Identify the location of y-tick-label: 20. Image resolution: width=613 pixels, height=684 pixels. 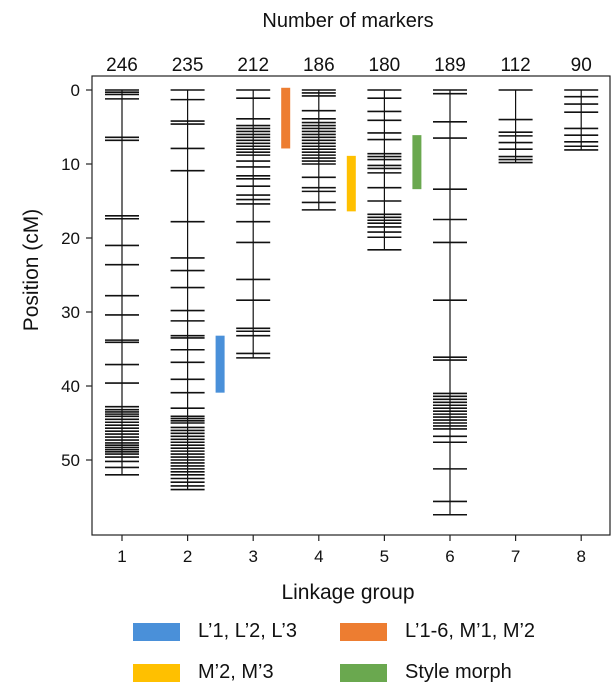
(70, 238).